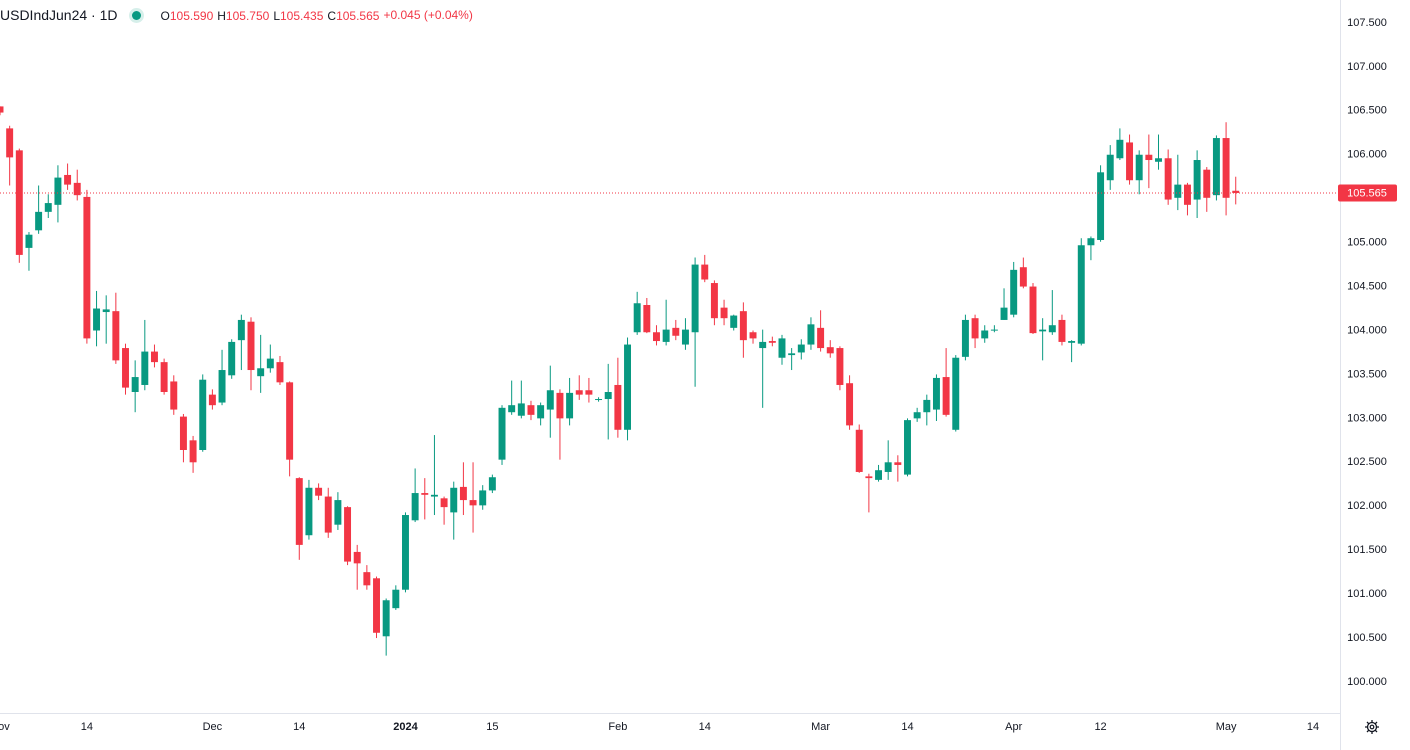 This screenshot has height=750, width=1410. I want to click on y-tick-label: 107.000, so click(1367, 67).